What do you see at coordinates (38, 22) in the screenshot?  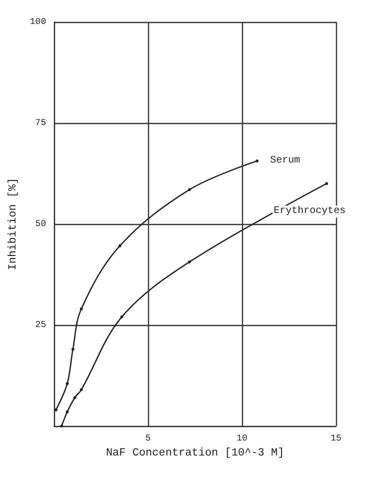 I see `y-tick-label: 100` at bounding box center [38, 22].